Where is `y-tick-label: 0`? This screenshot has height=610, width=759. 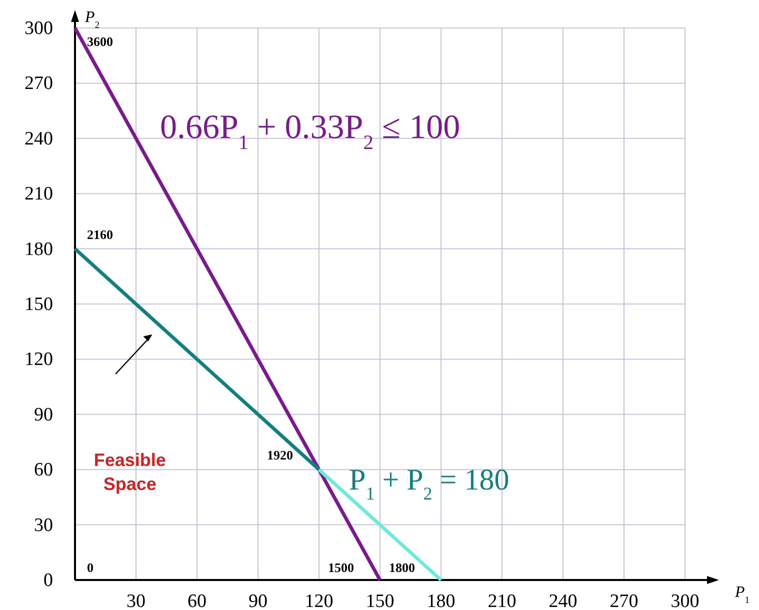
y-tick-label: 0 is located at coordinates (48, 580).